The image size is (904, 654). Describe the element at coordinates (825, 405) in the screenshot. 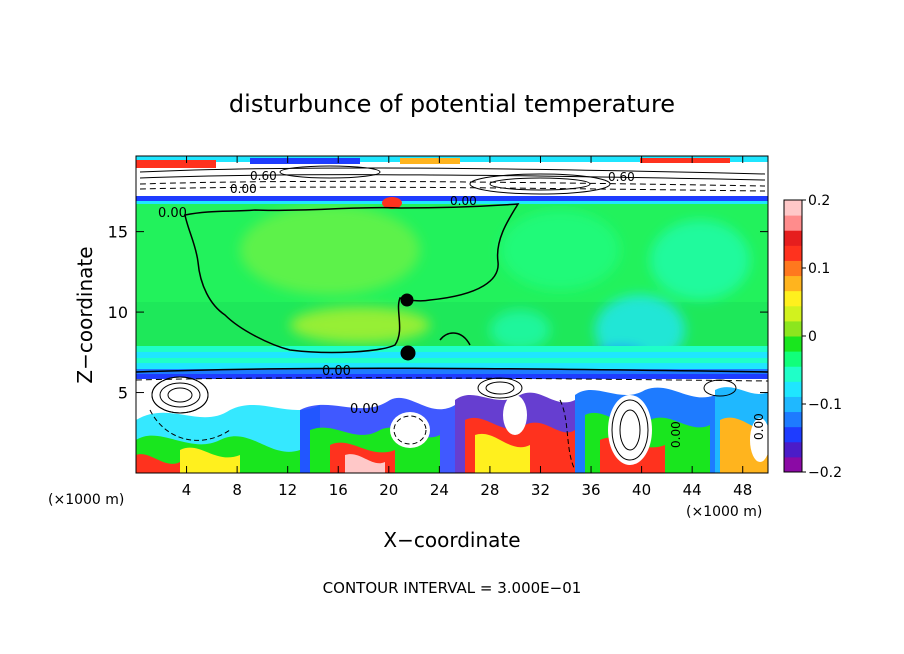

I see `colorbar-tick-label: −0.1` at that location.